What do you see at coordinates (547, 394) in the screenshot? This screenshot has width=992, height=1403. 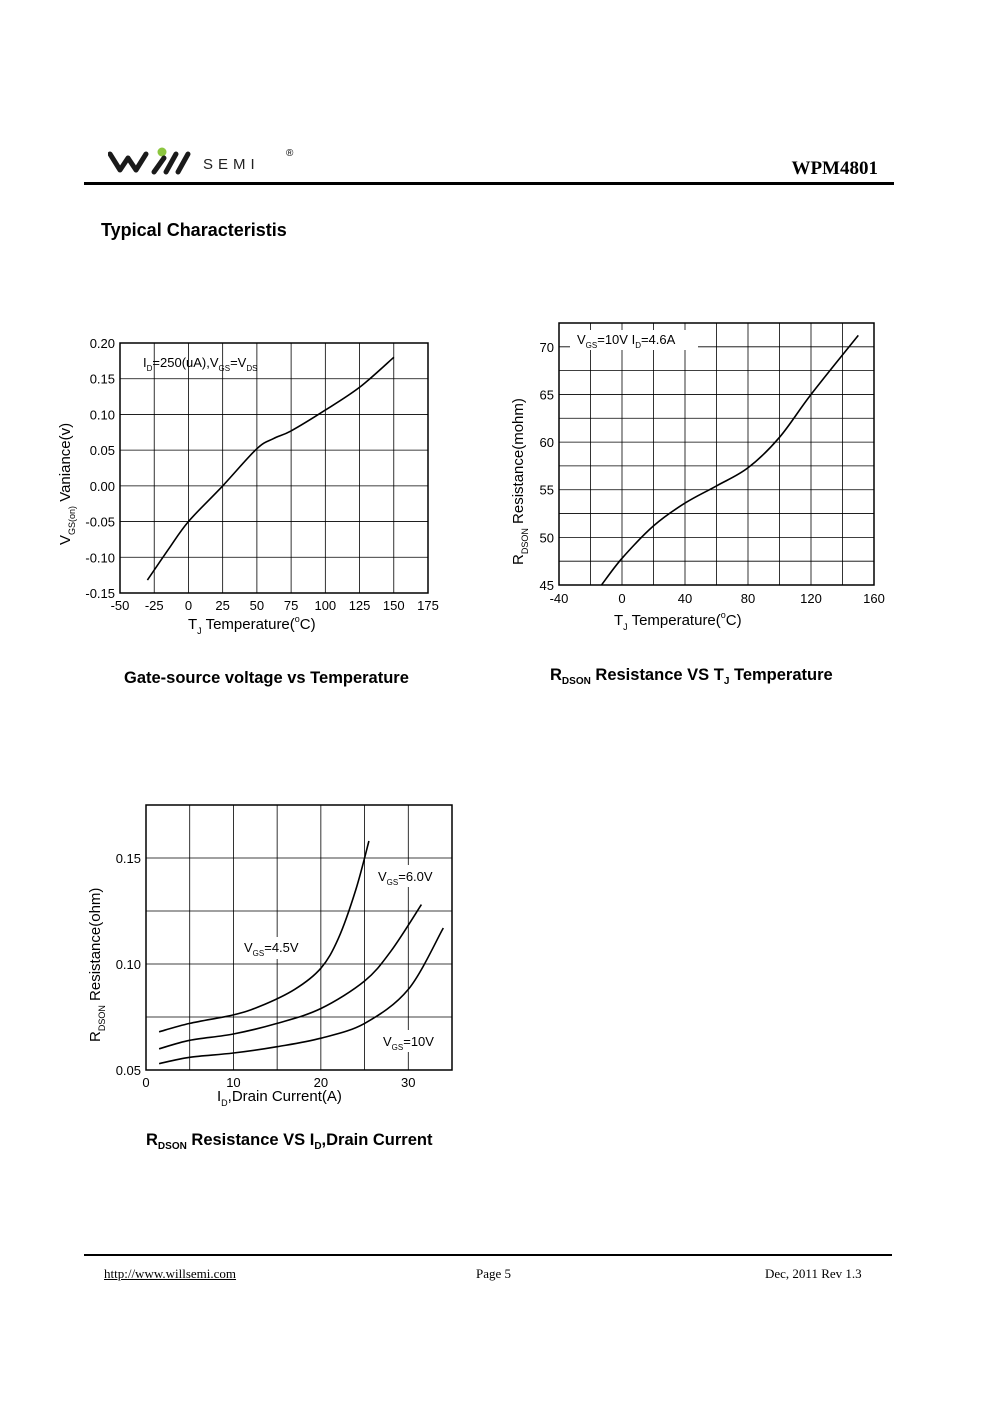 I see `c2-ytick-label: 65` at bounding box center [547, 394].